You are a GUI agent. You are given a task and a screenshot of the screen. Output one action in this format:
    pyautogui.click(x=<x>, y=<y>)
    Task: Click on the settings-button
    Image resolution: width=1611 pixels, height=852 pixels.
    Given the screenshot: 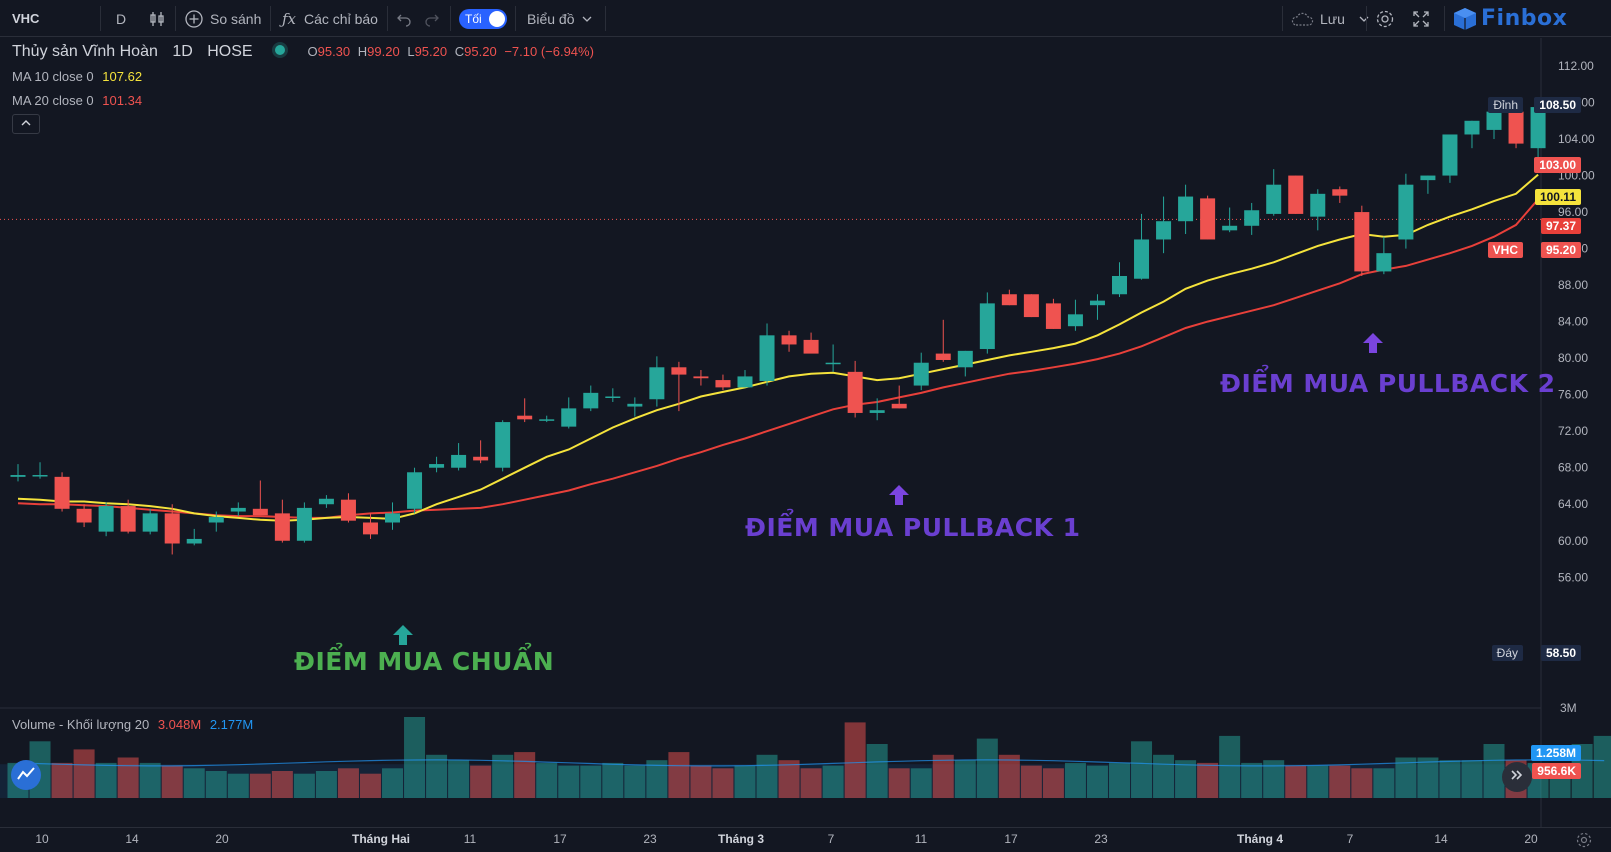 What is the action you would take?
    pyautogui.click(x=1385, y=18)
    